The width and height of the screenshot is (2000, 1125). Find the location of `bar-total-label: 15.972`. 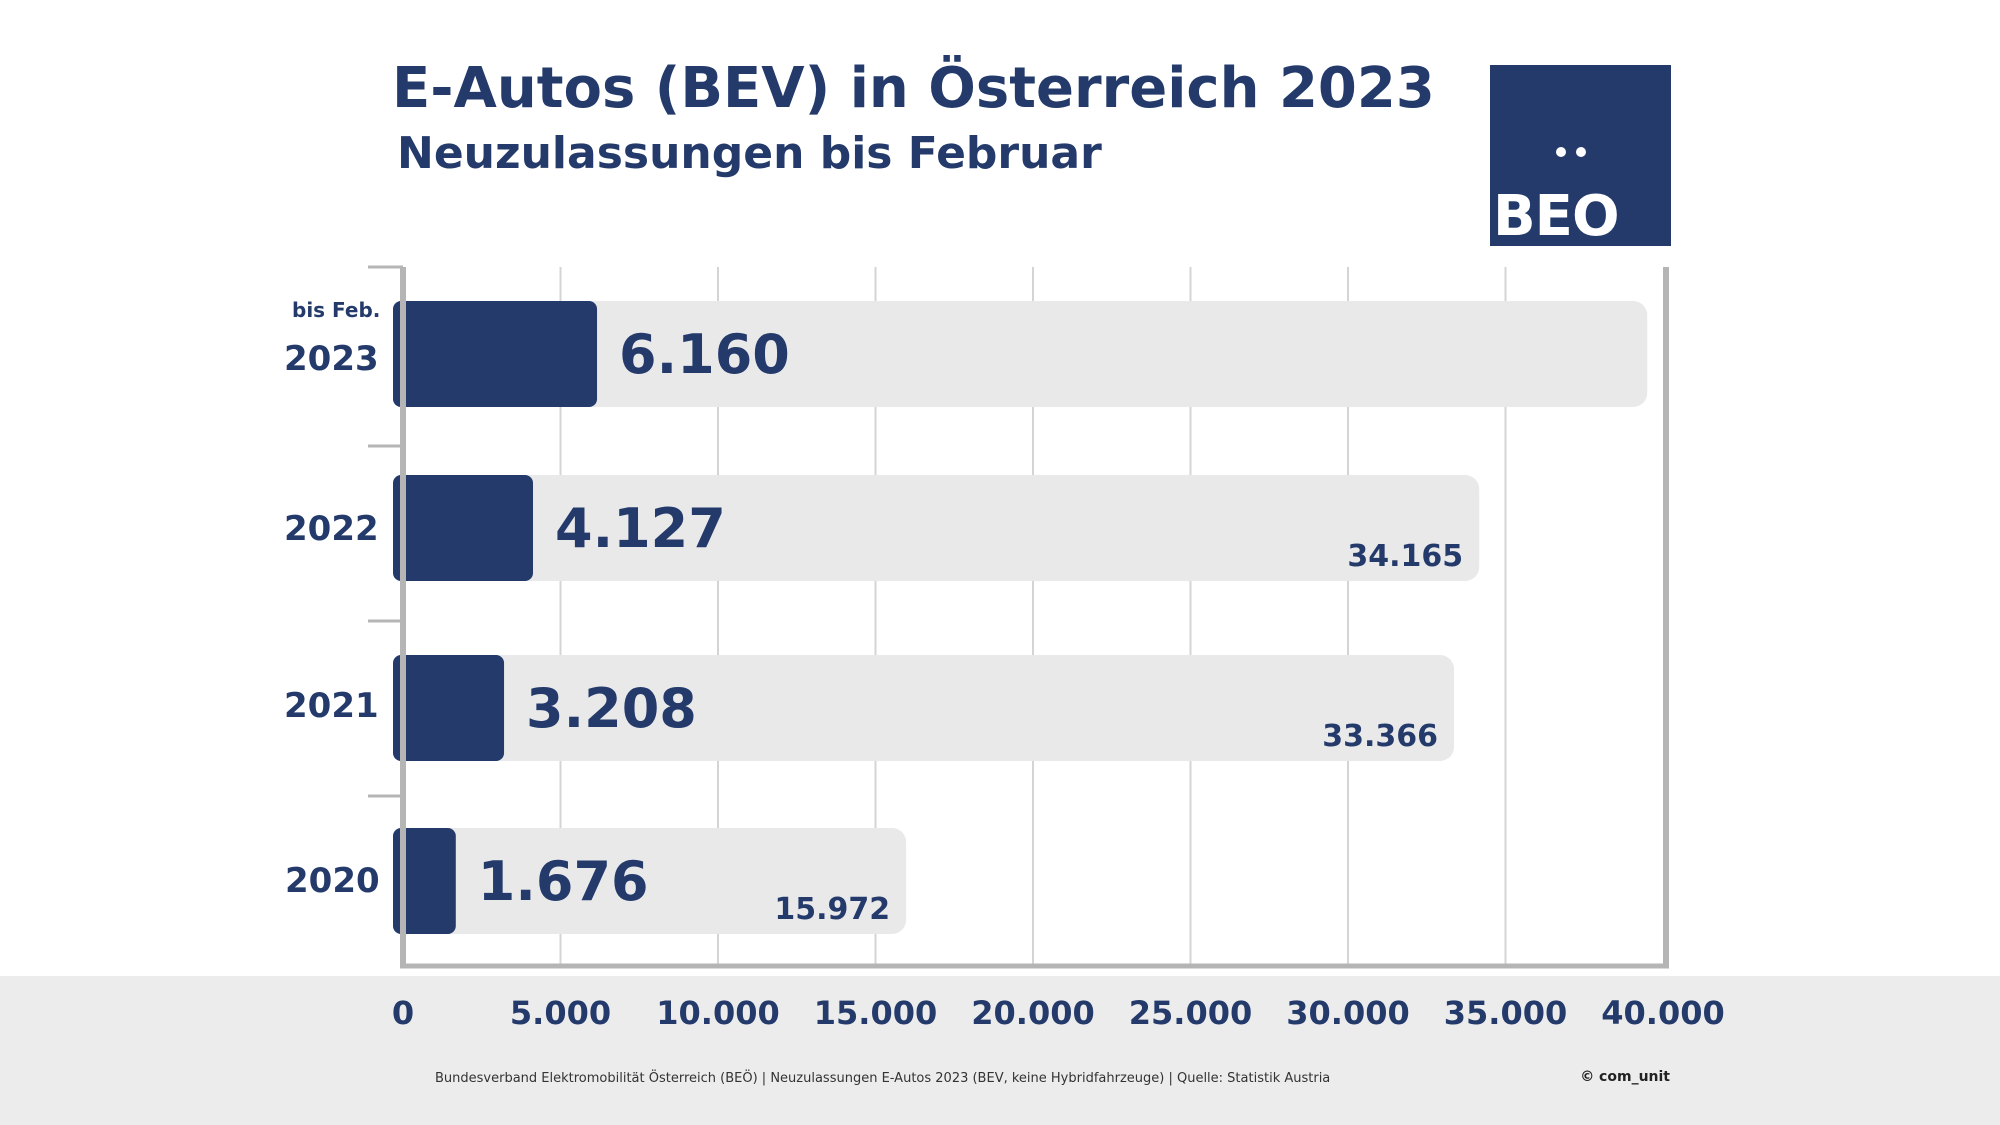

bar-total-label: 15.972 is located at coordinates (832, 909).